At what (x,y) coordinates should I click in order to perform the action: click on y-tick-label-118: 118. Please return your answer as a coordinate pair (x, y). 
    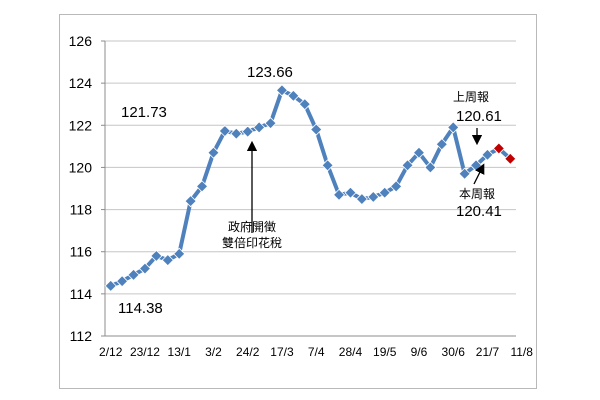
    Looking at the image, I should click on (81, 210).